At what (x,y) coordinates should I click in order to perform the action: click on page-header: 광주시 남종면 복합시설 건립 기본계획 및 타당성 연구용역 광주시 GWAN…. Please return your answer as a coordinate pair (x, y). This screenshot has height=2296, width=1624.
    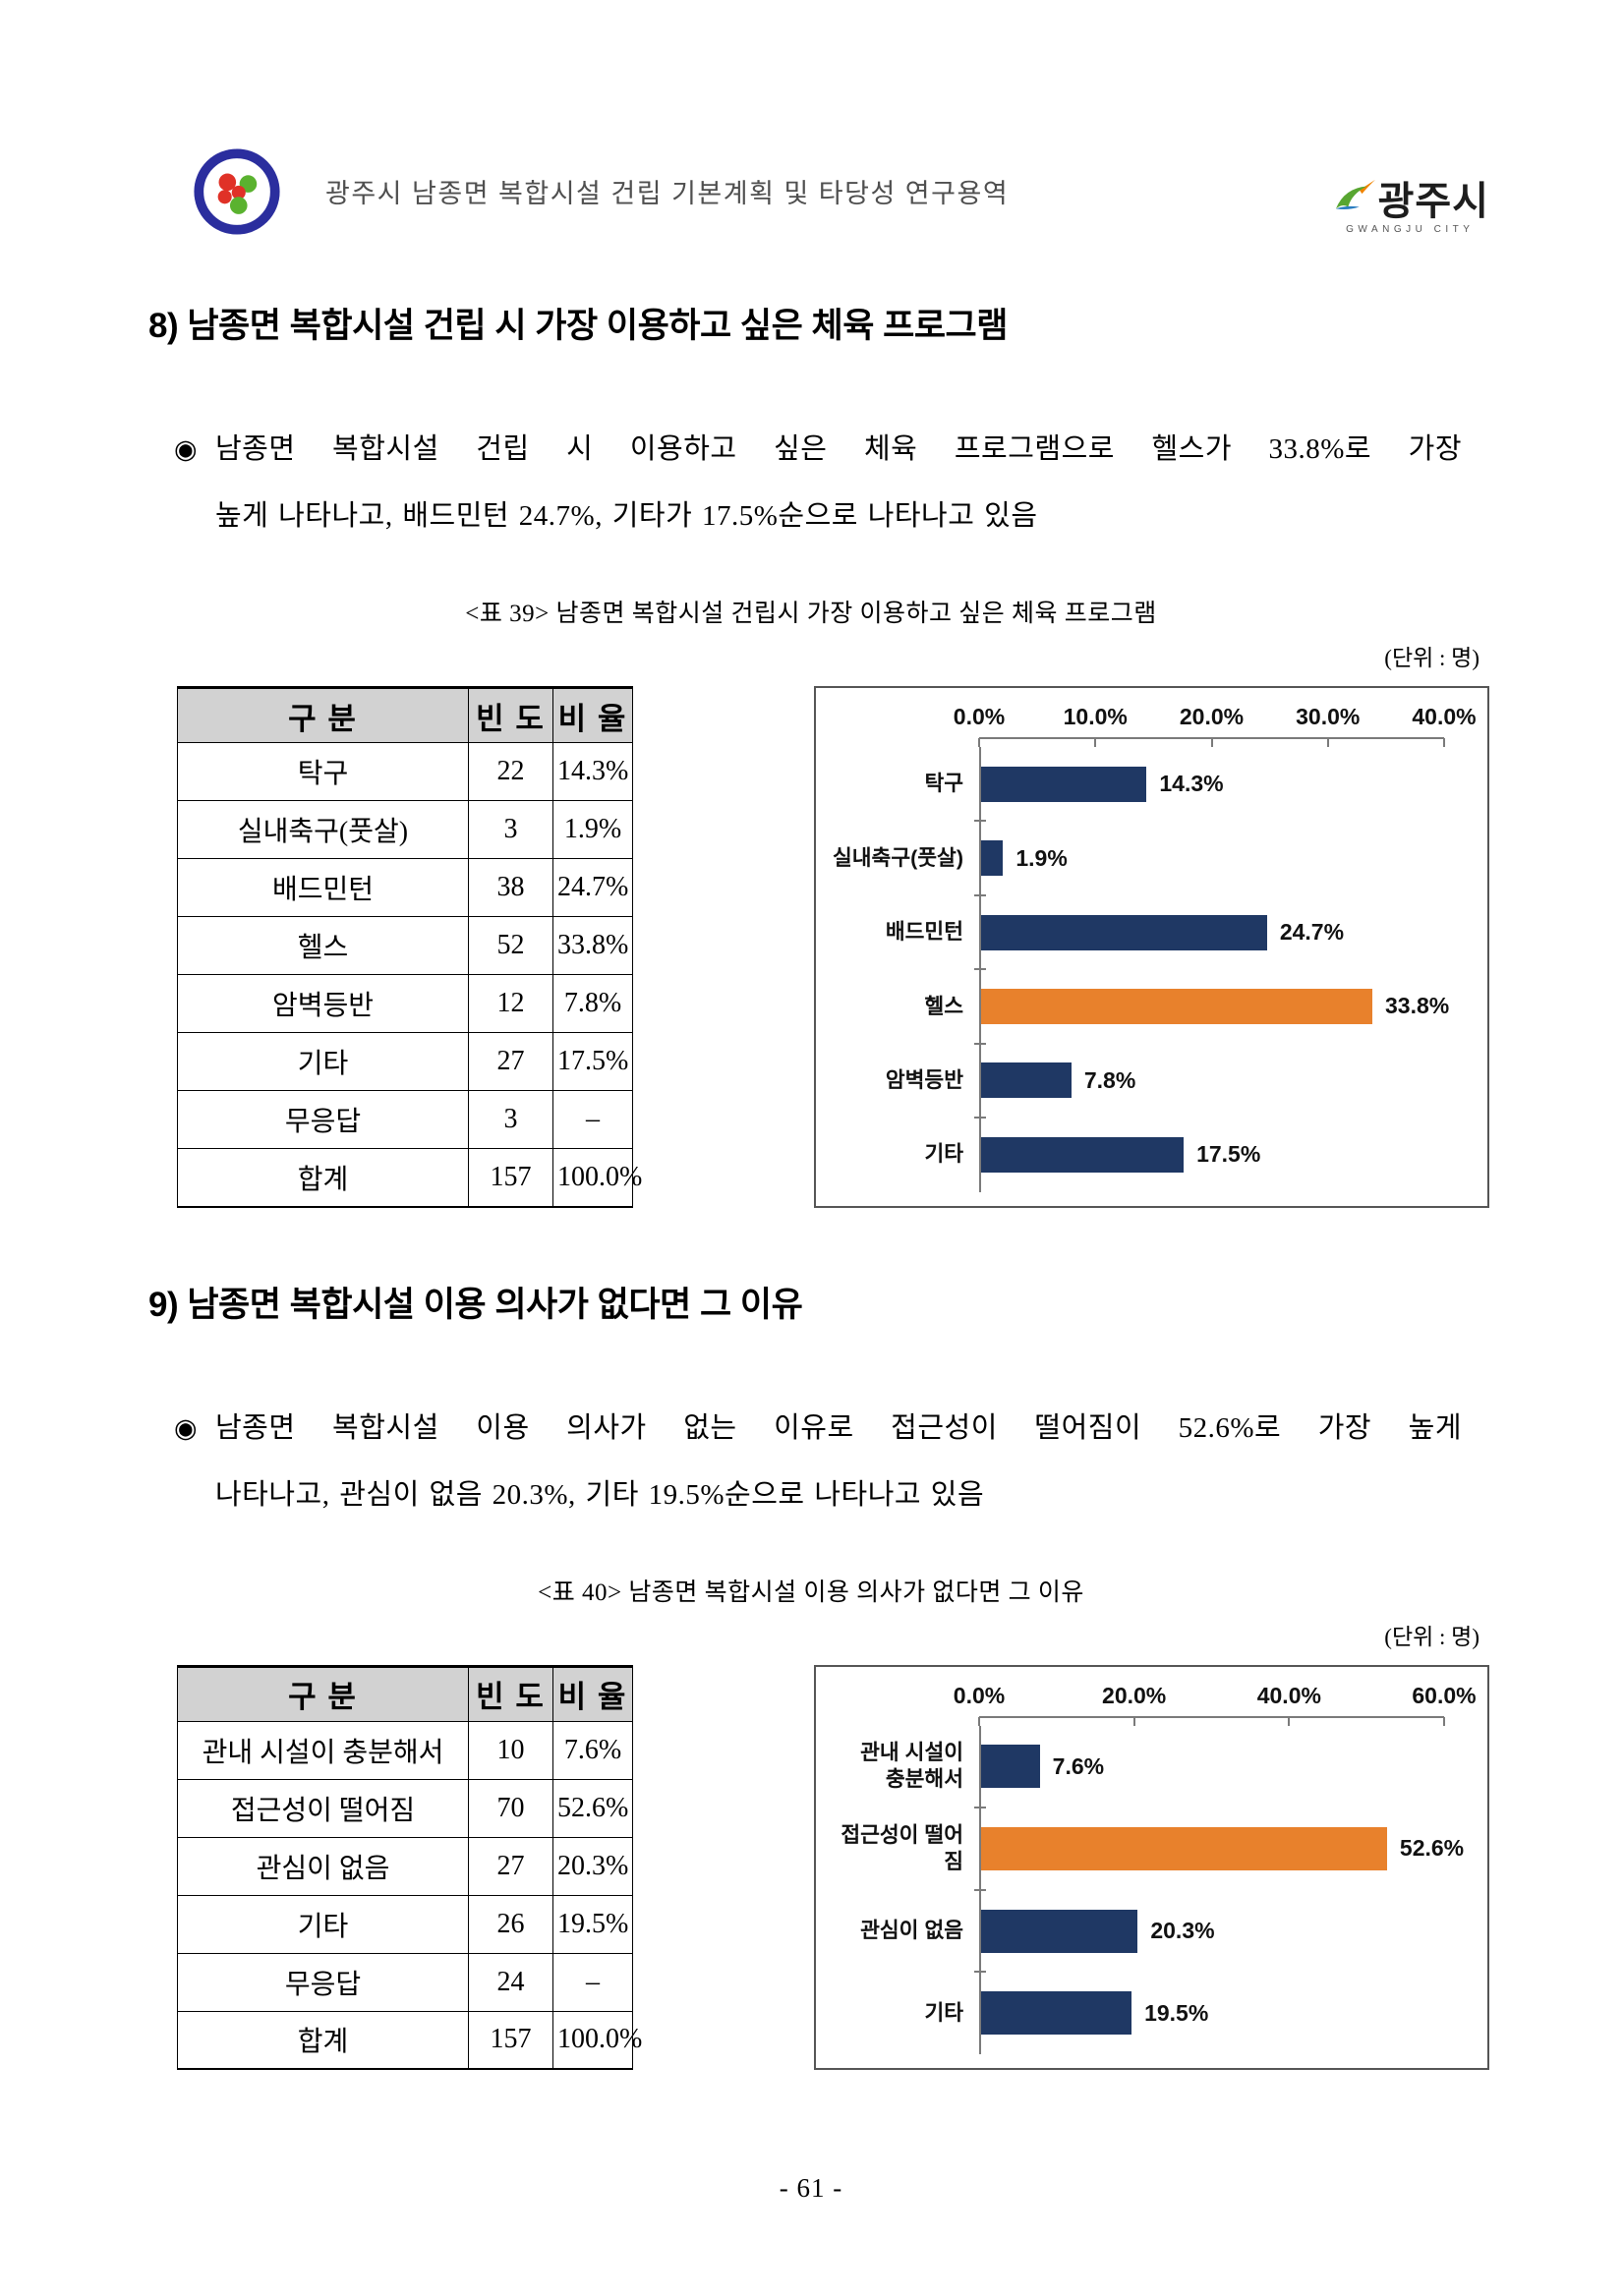
    Looking at the image, I should click on (811, 191).